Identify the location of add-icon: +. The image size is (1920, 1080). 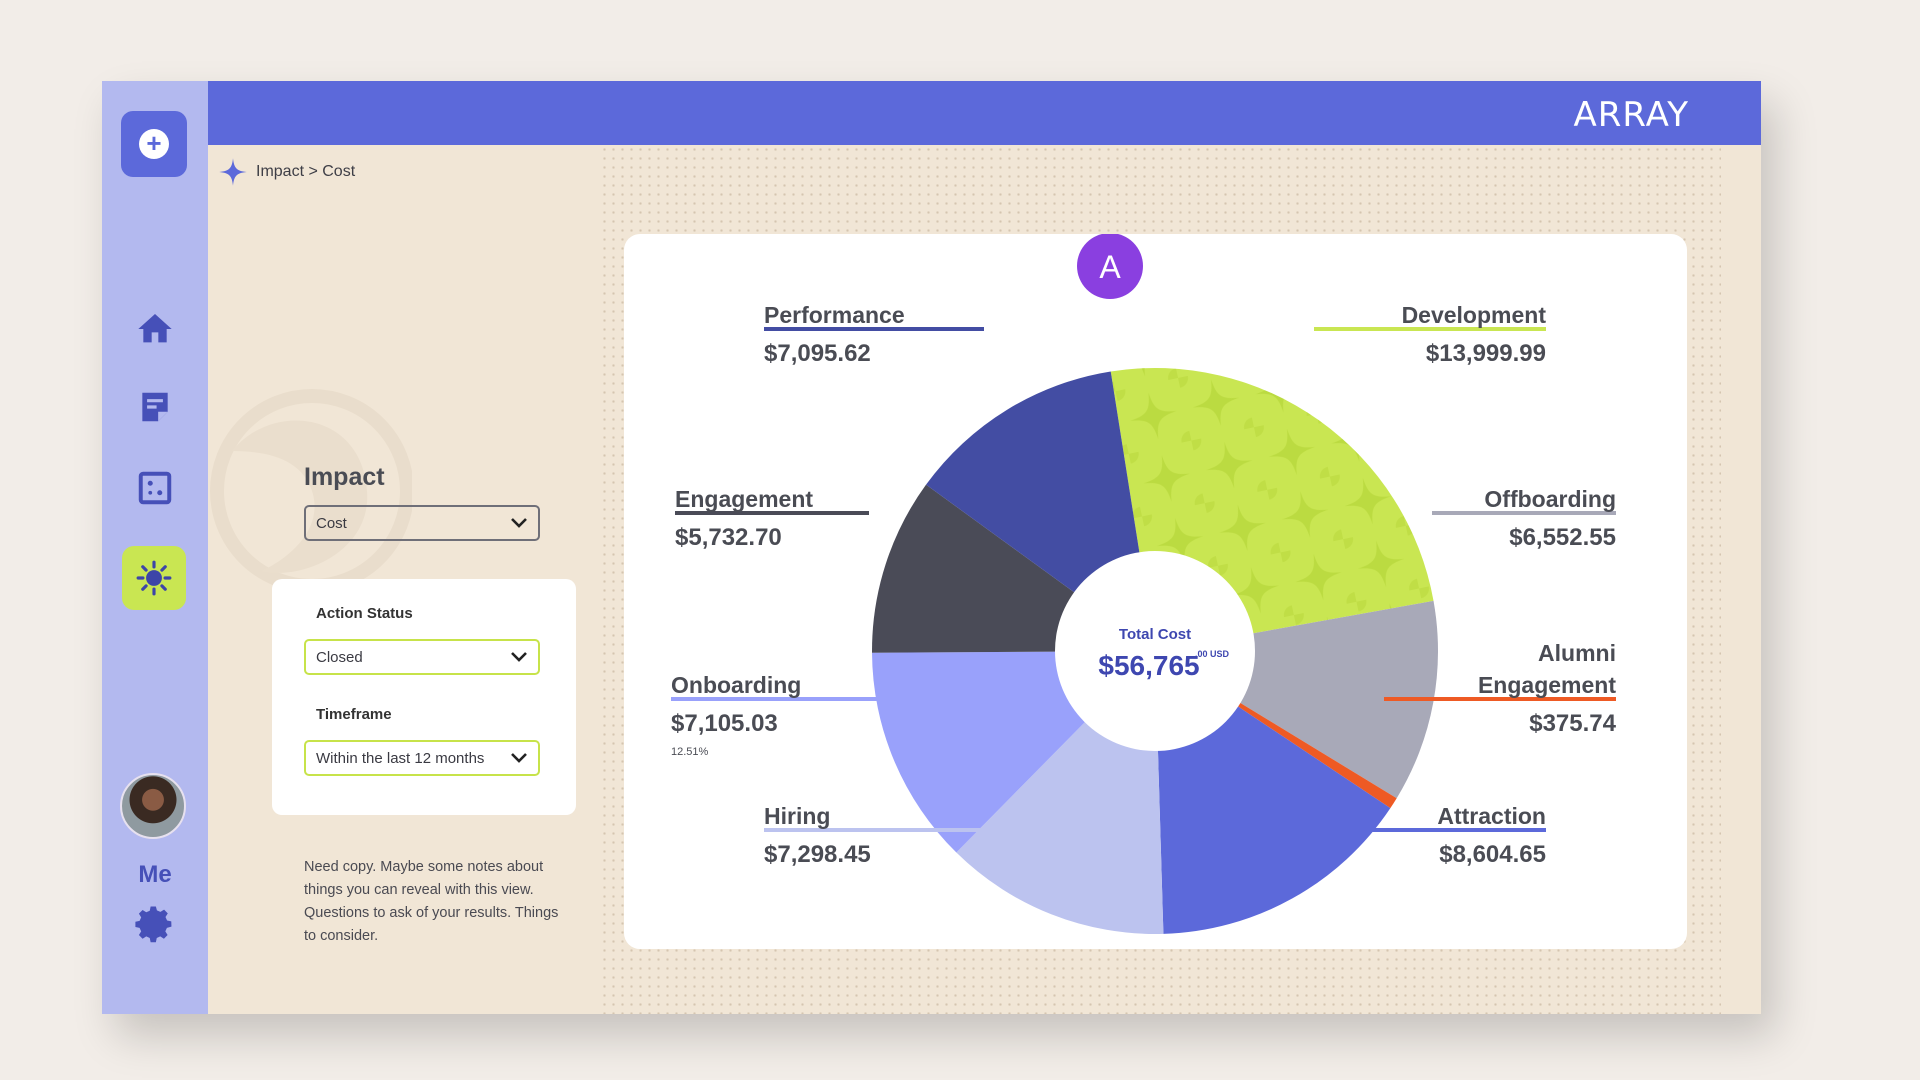
(154, 144).